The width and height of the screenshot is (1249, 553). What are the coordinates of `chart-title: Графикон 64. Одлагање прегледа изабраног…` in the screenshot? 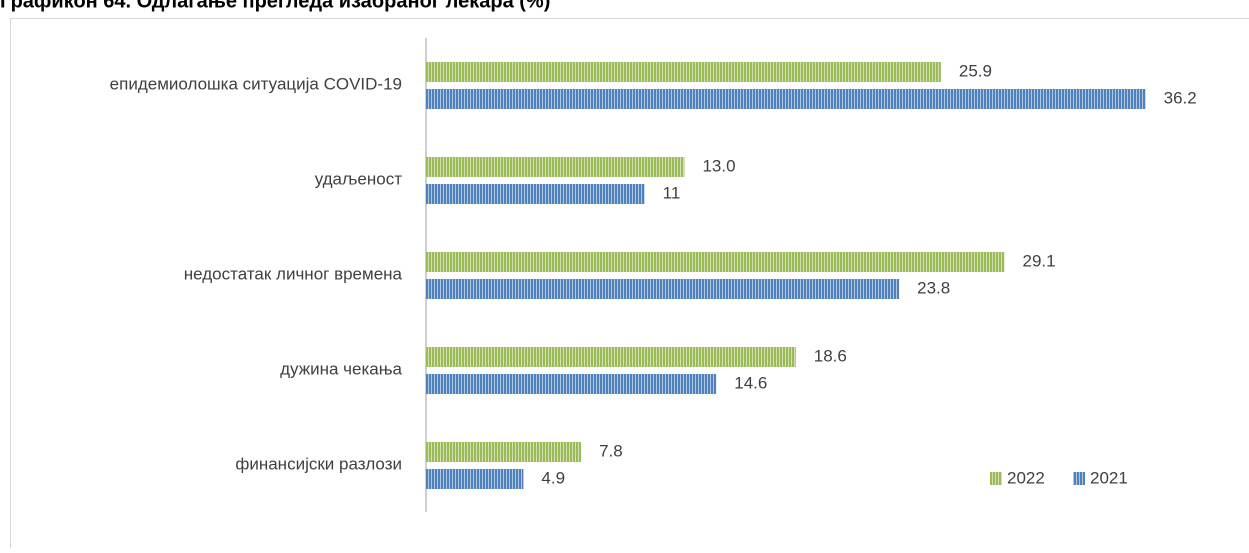 It's located at (275, 6).